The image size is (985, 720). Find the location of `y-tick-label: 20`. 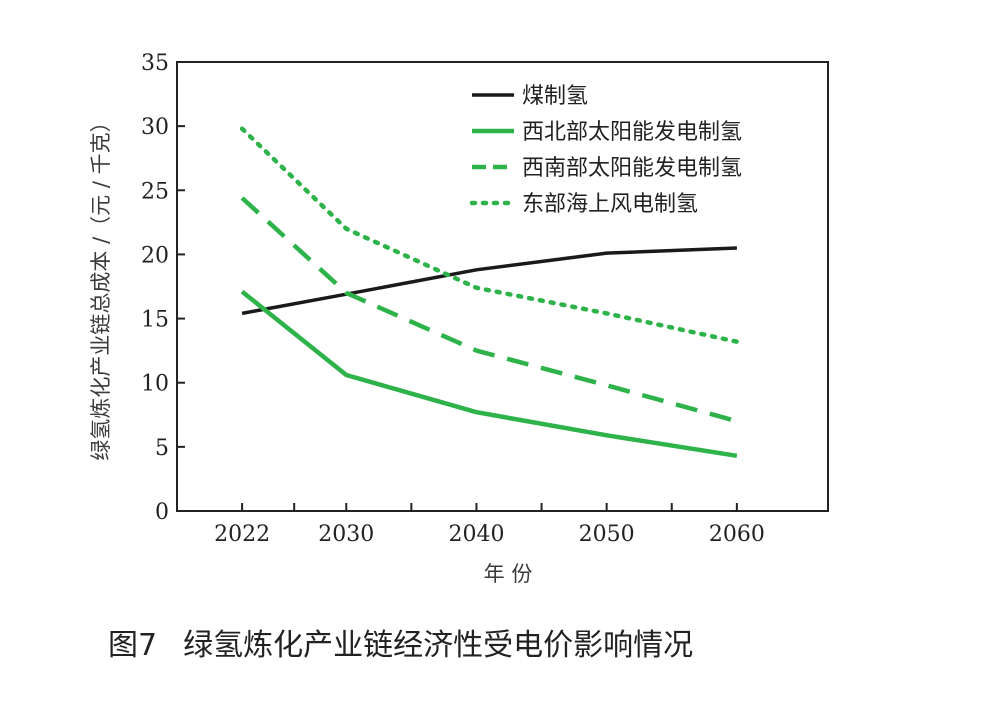

y-tick-label: 20 is located at coordinates (155, 255).